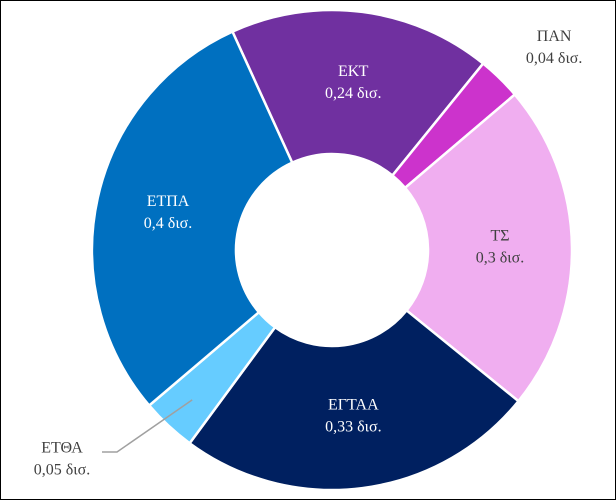  What do you see at coordinates (62, 470) in the screenshot?
I see `slice-value-label: 0,05 δισ.` at bounding box center [62, 470].